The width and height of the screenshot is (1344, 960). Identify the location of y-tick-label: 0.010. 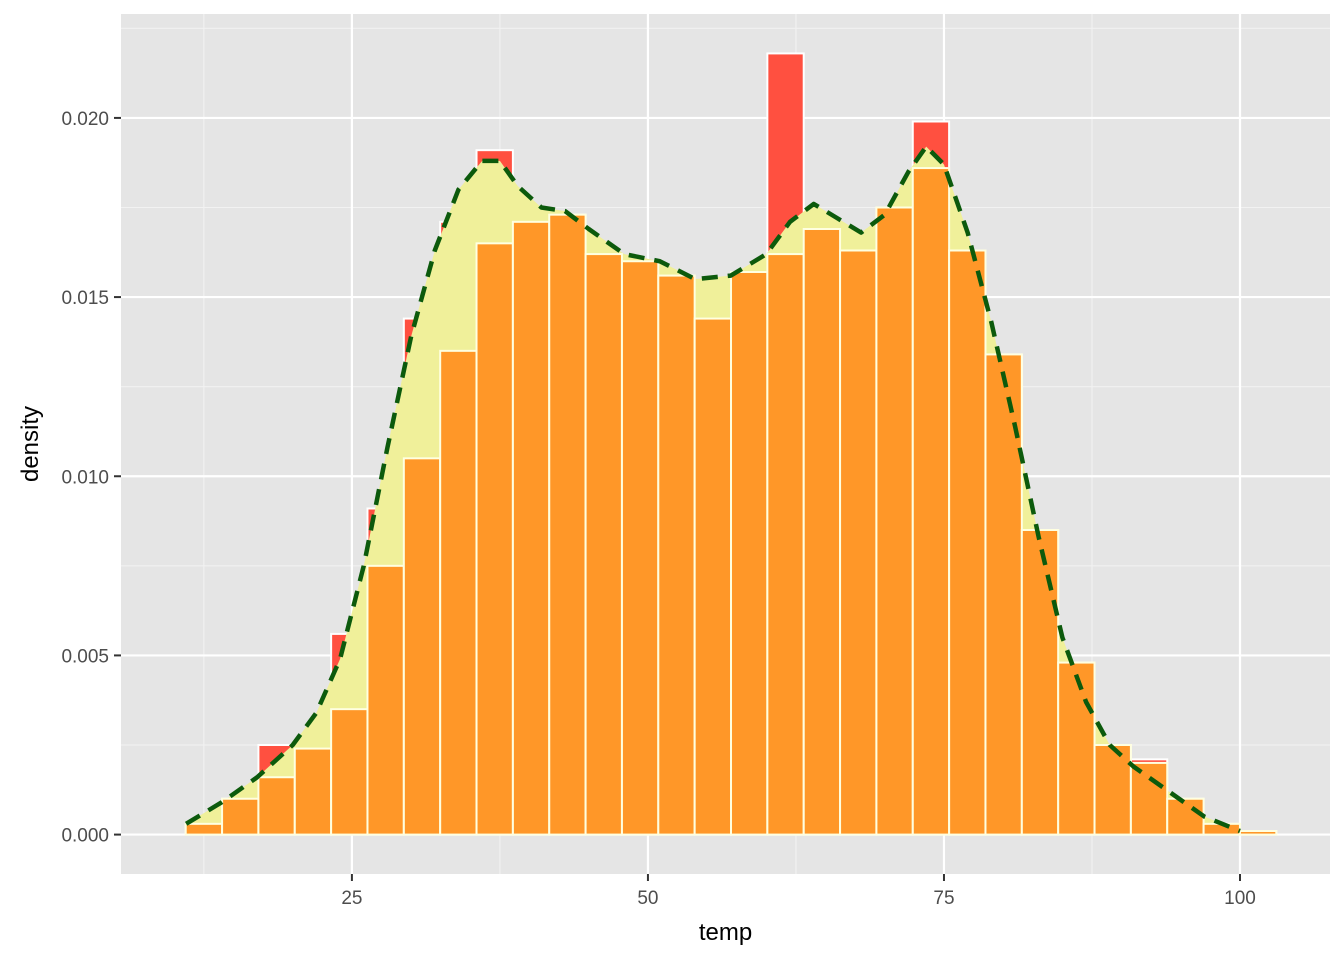
(85, 477).